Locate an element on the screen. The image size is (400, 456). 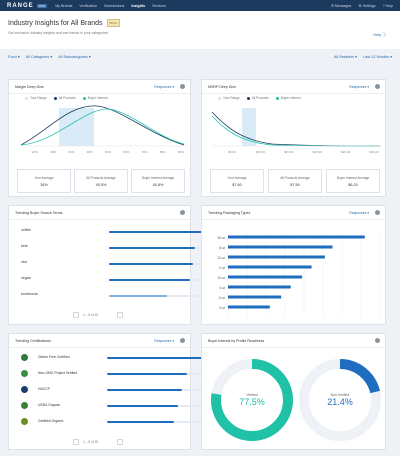
search-term-label: coffee is located at coordinates (26, 230).